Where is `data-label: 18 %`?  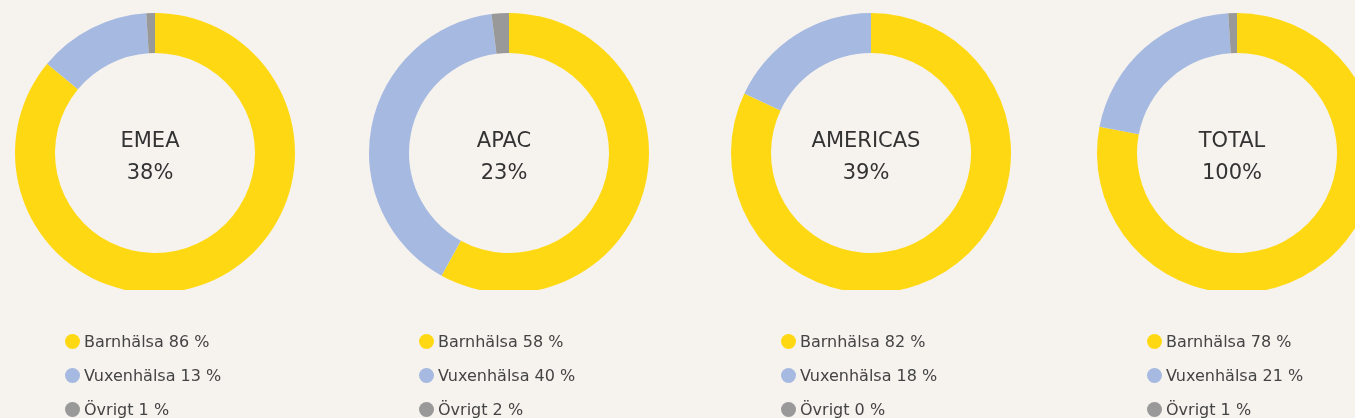 data-label: 18 % is located at coordinates (917, 375).